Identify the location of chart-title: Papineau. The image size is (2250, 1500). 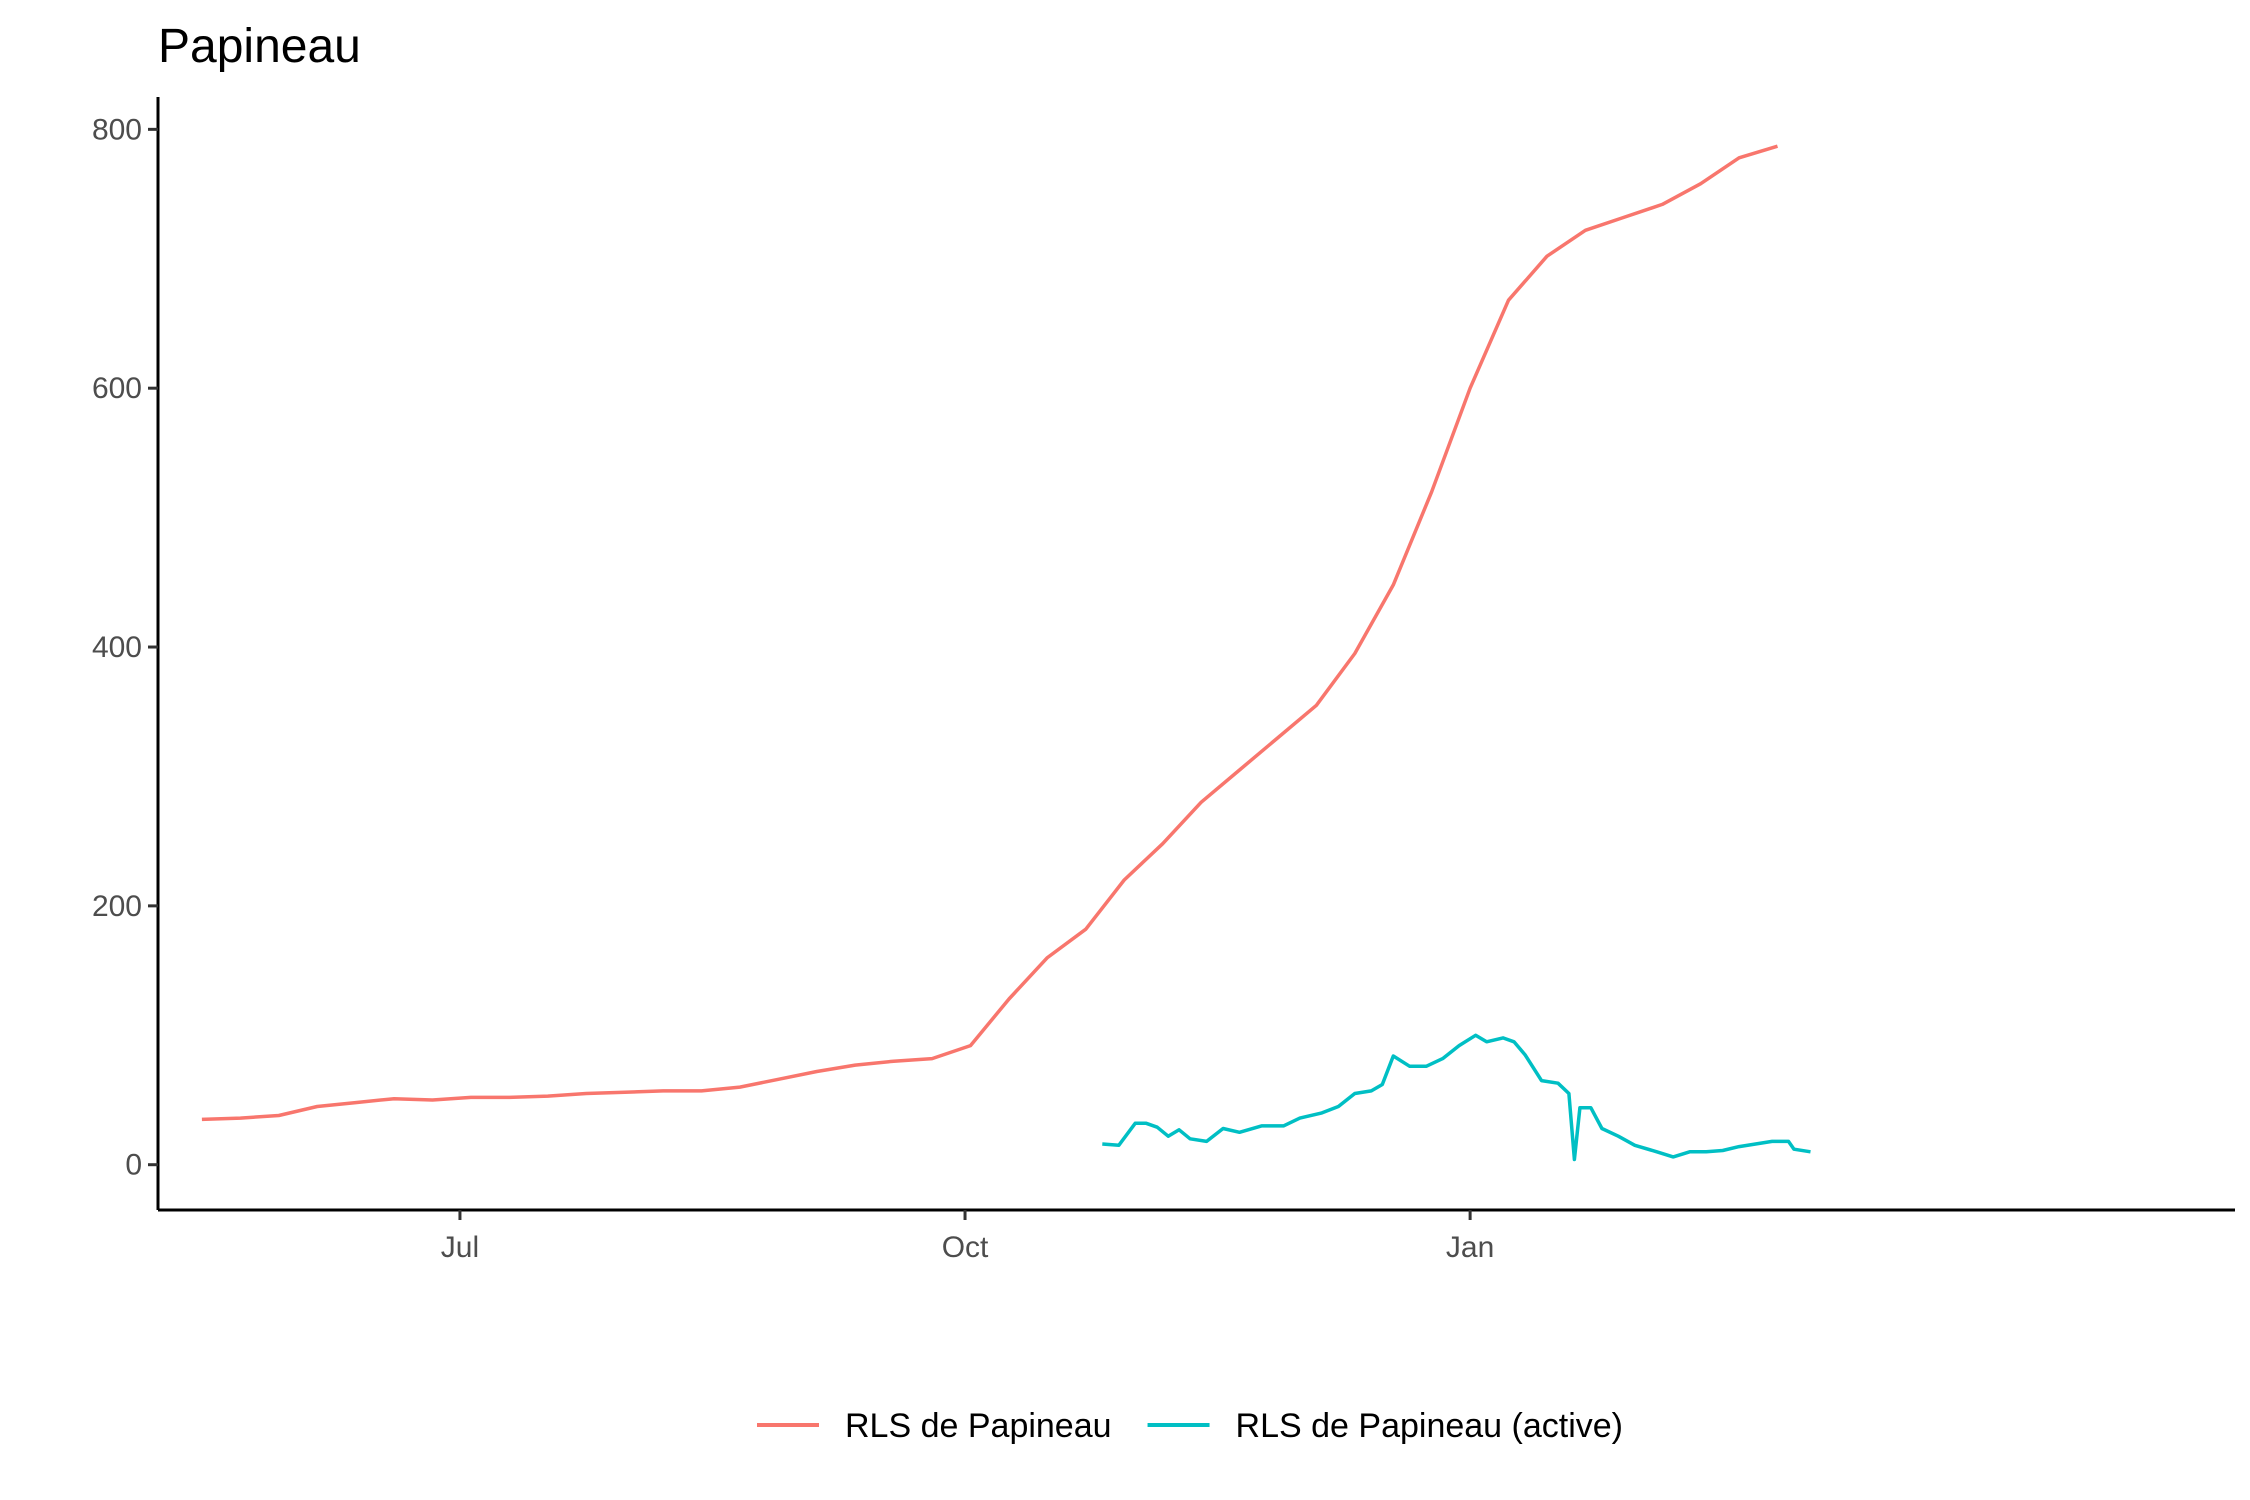
(259, 46).